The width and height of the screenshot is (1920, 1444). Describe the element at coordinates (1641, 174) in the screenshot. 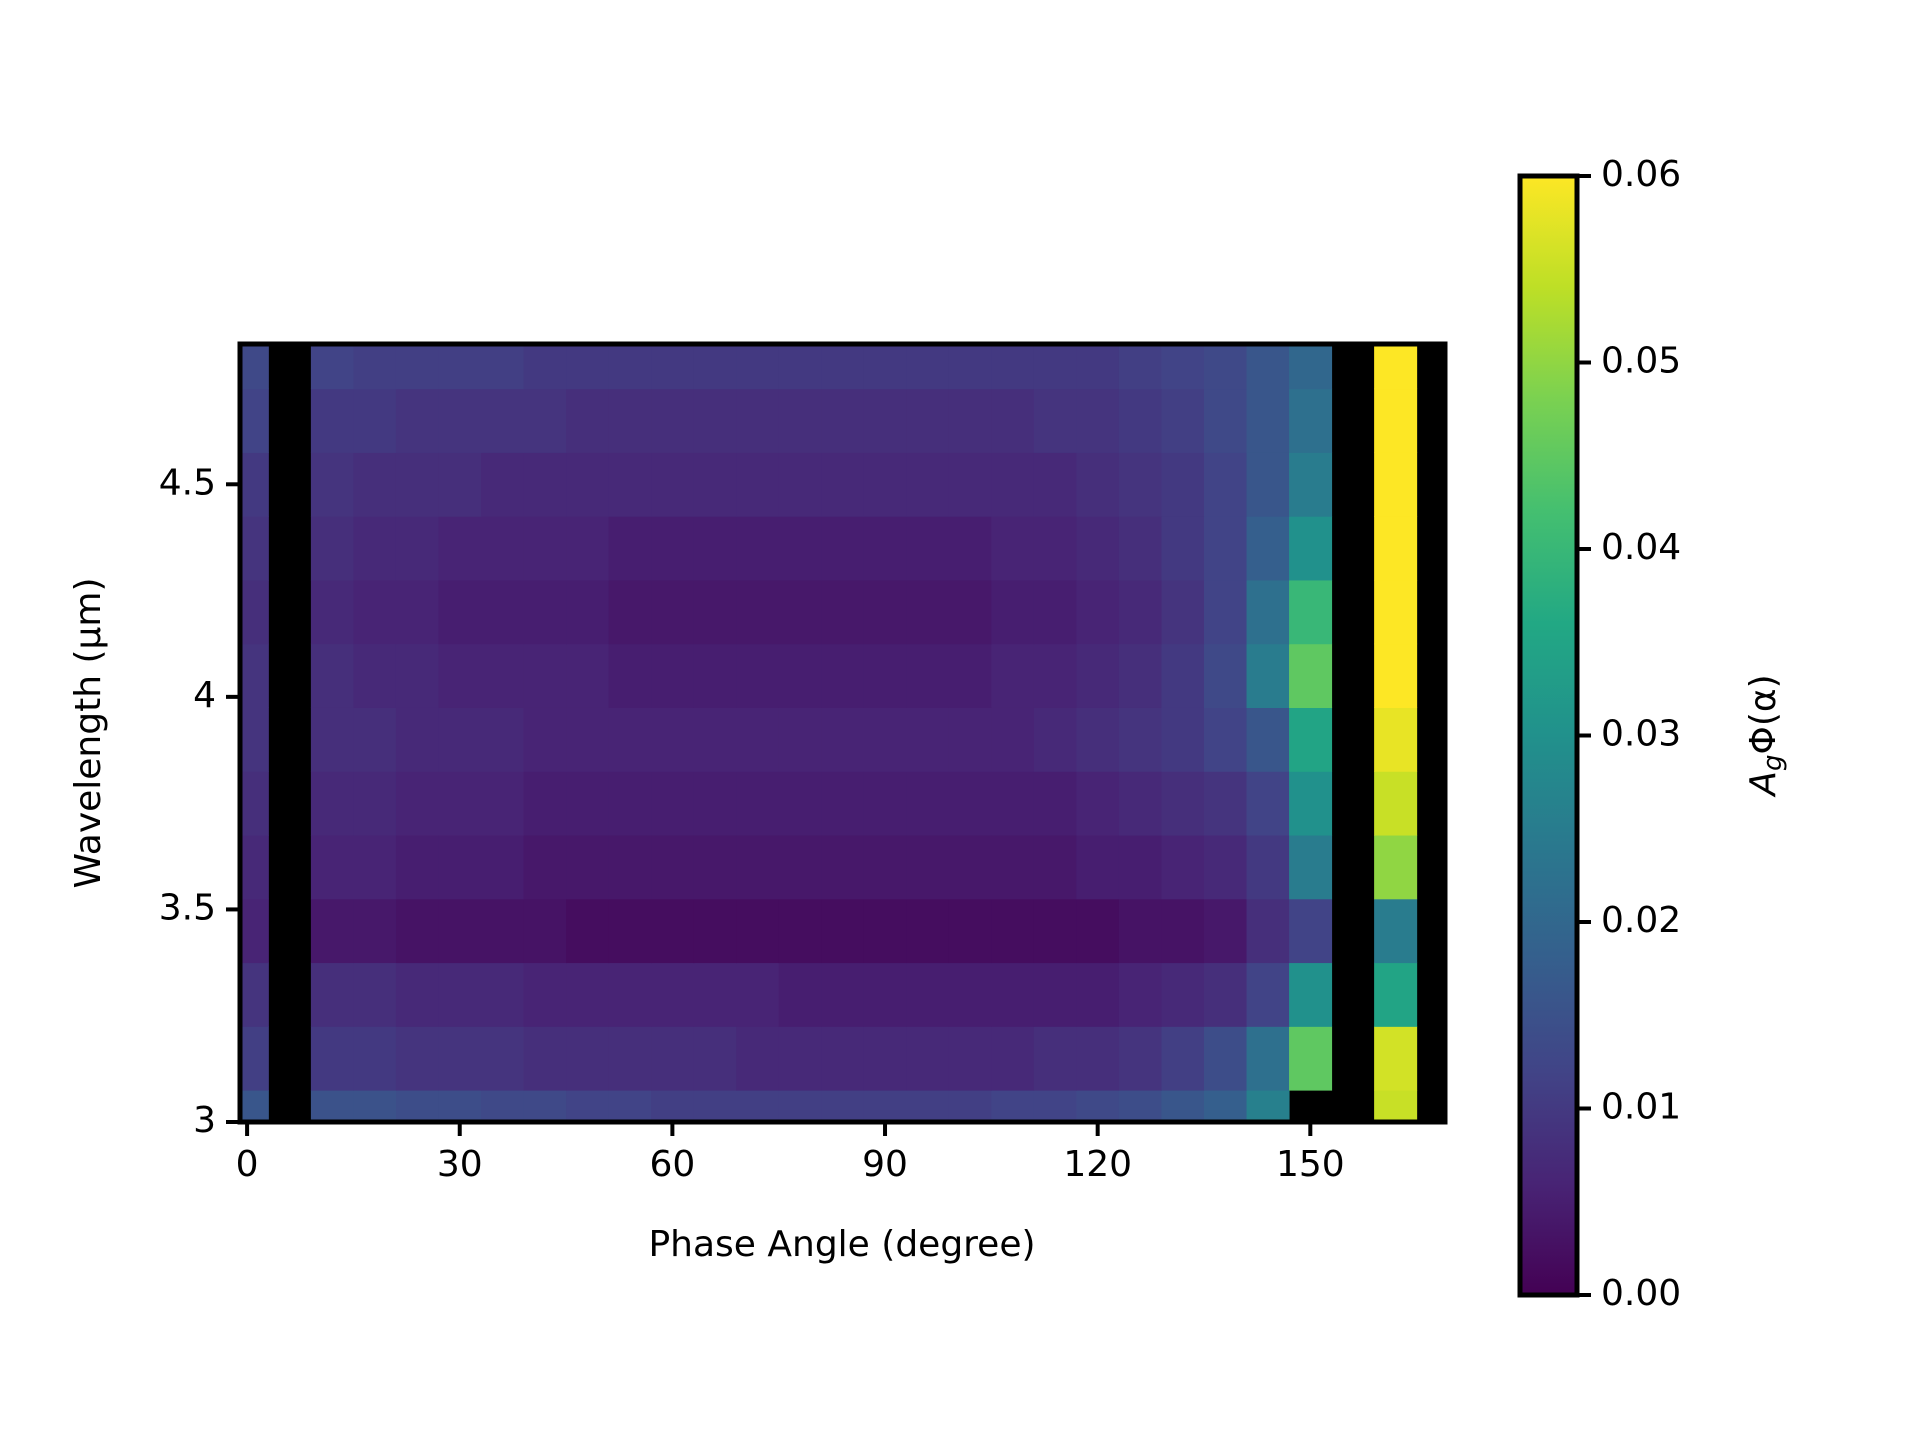

I see `colorbar-tick-label: 0.06` at that location.